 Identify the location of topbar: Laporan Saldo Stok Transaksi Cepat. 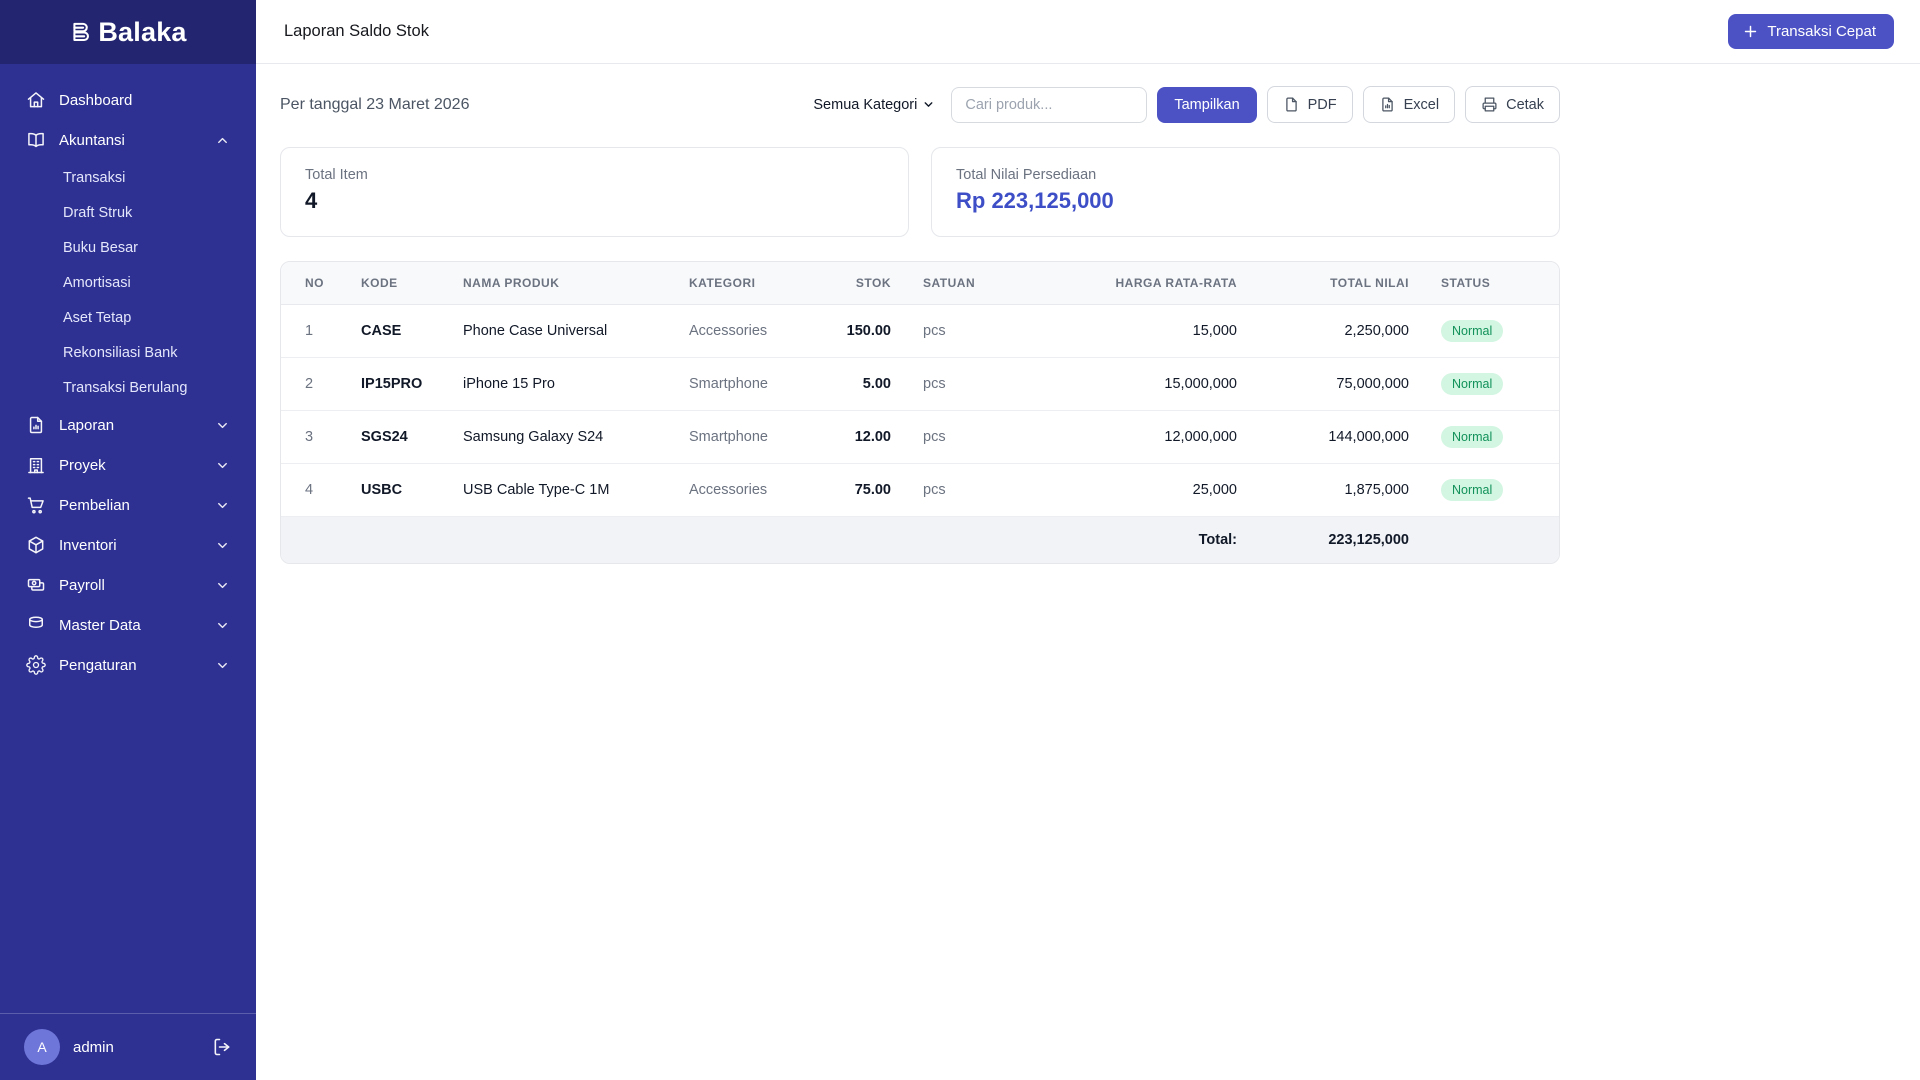
(1088, 32).